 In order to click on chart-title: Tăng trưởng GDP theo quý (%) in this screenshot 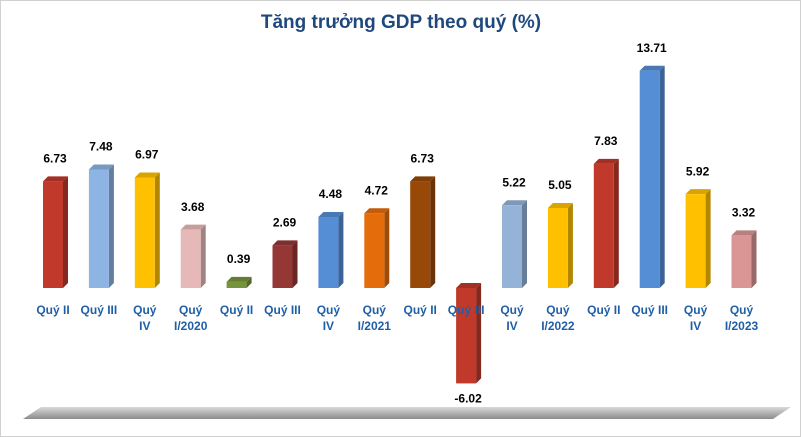, I will do `click(401, 22)`.